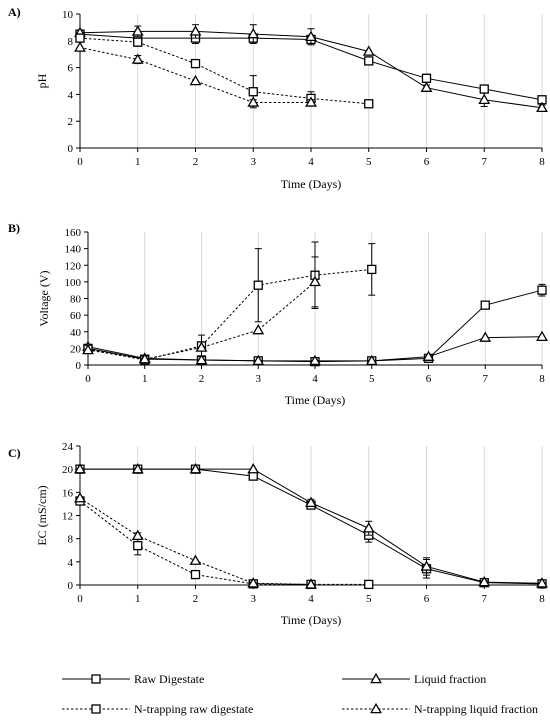  I want to click on y-tick-label: 80, so click(76, 300).